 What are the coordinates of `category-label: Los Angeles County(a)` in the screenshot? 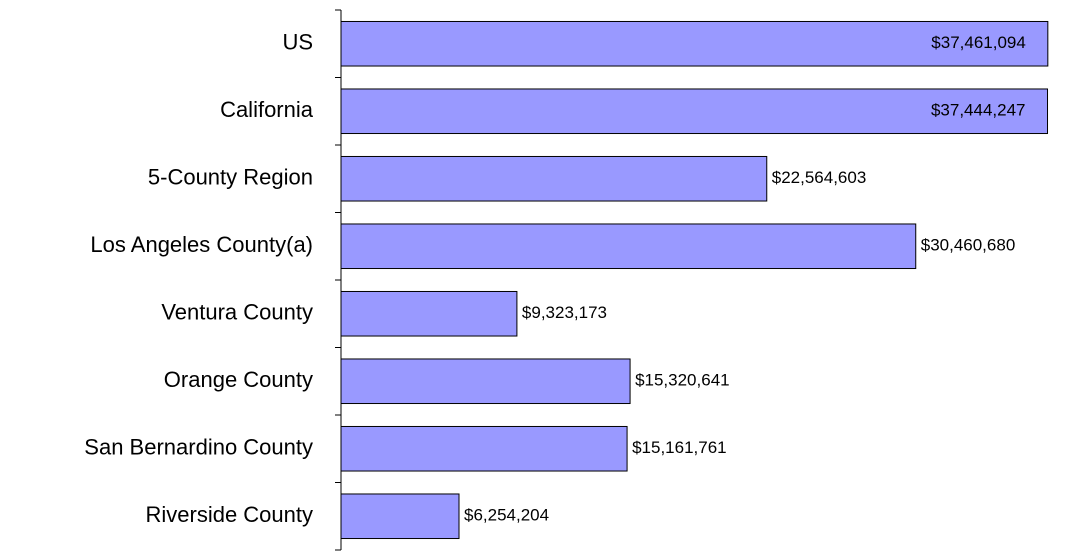 It's located at (201, 244).